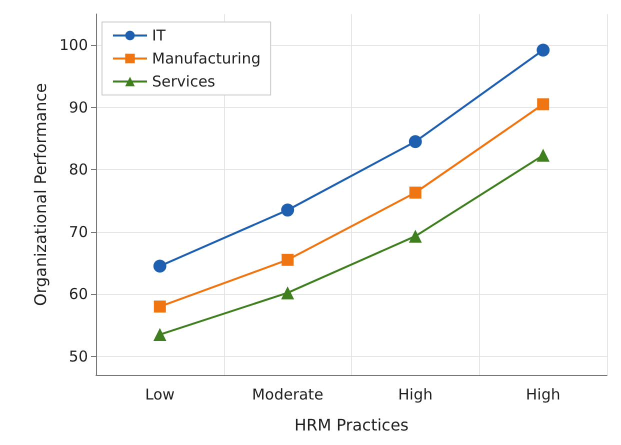 This screenshot has height=445, width=621. Describe the element at coordinates (160, 395) in the screenshot. I see `x-tick-label: Low` at that location.